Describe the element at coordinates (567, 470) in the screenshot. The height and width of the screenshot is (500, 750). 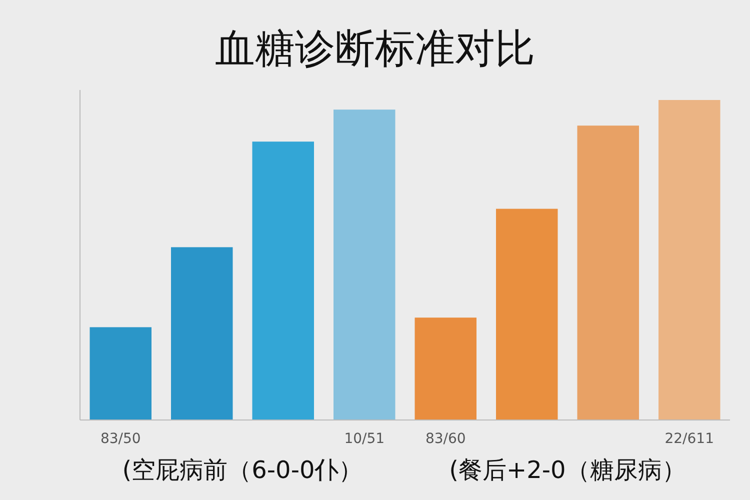
I see `text: (餐后+2-0（糖尿病）` at that location.